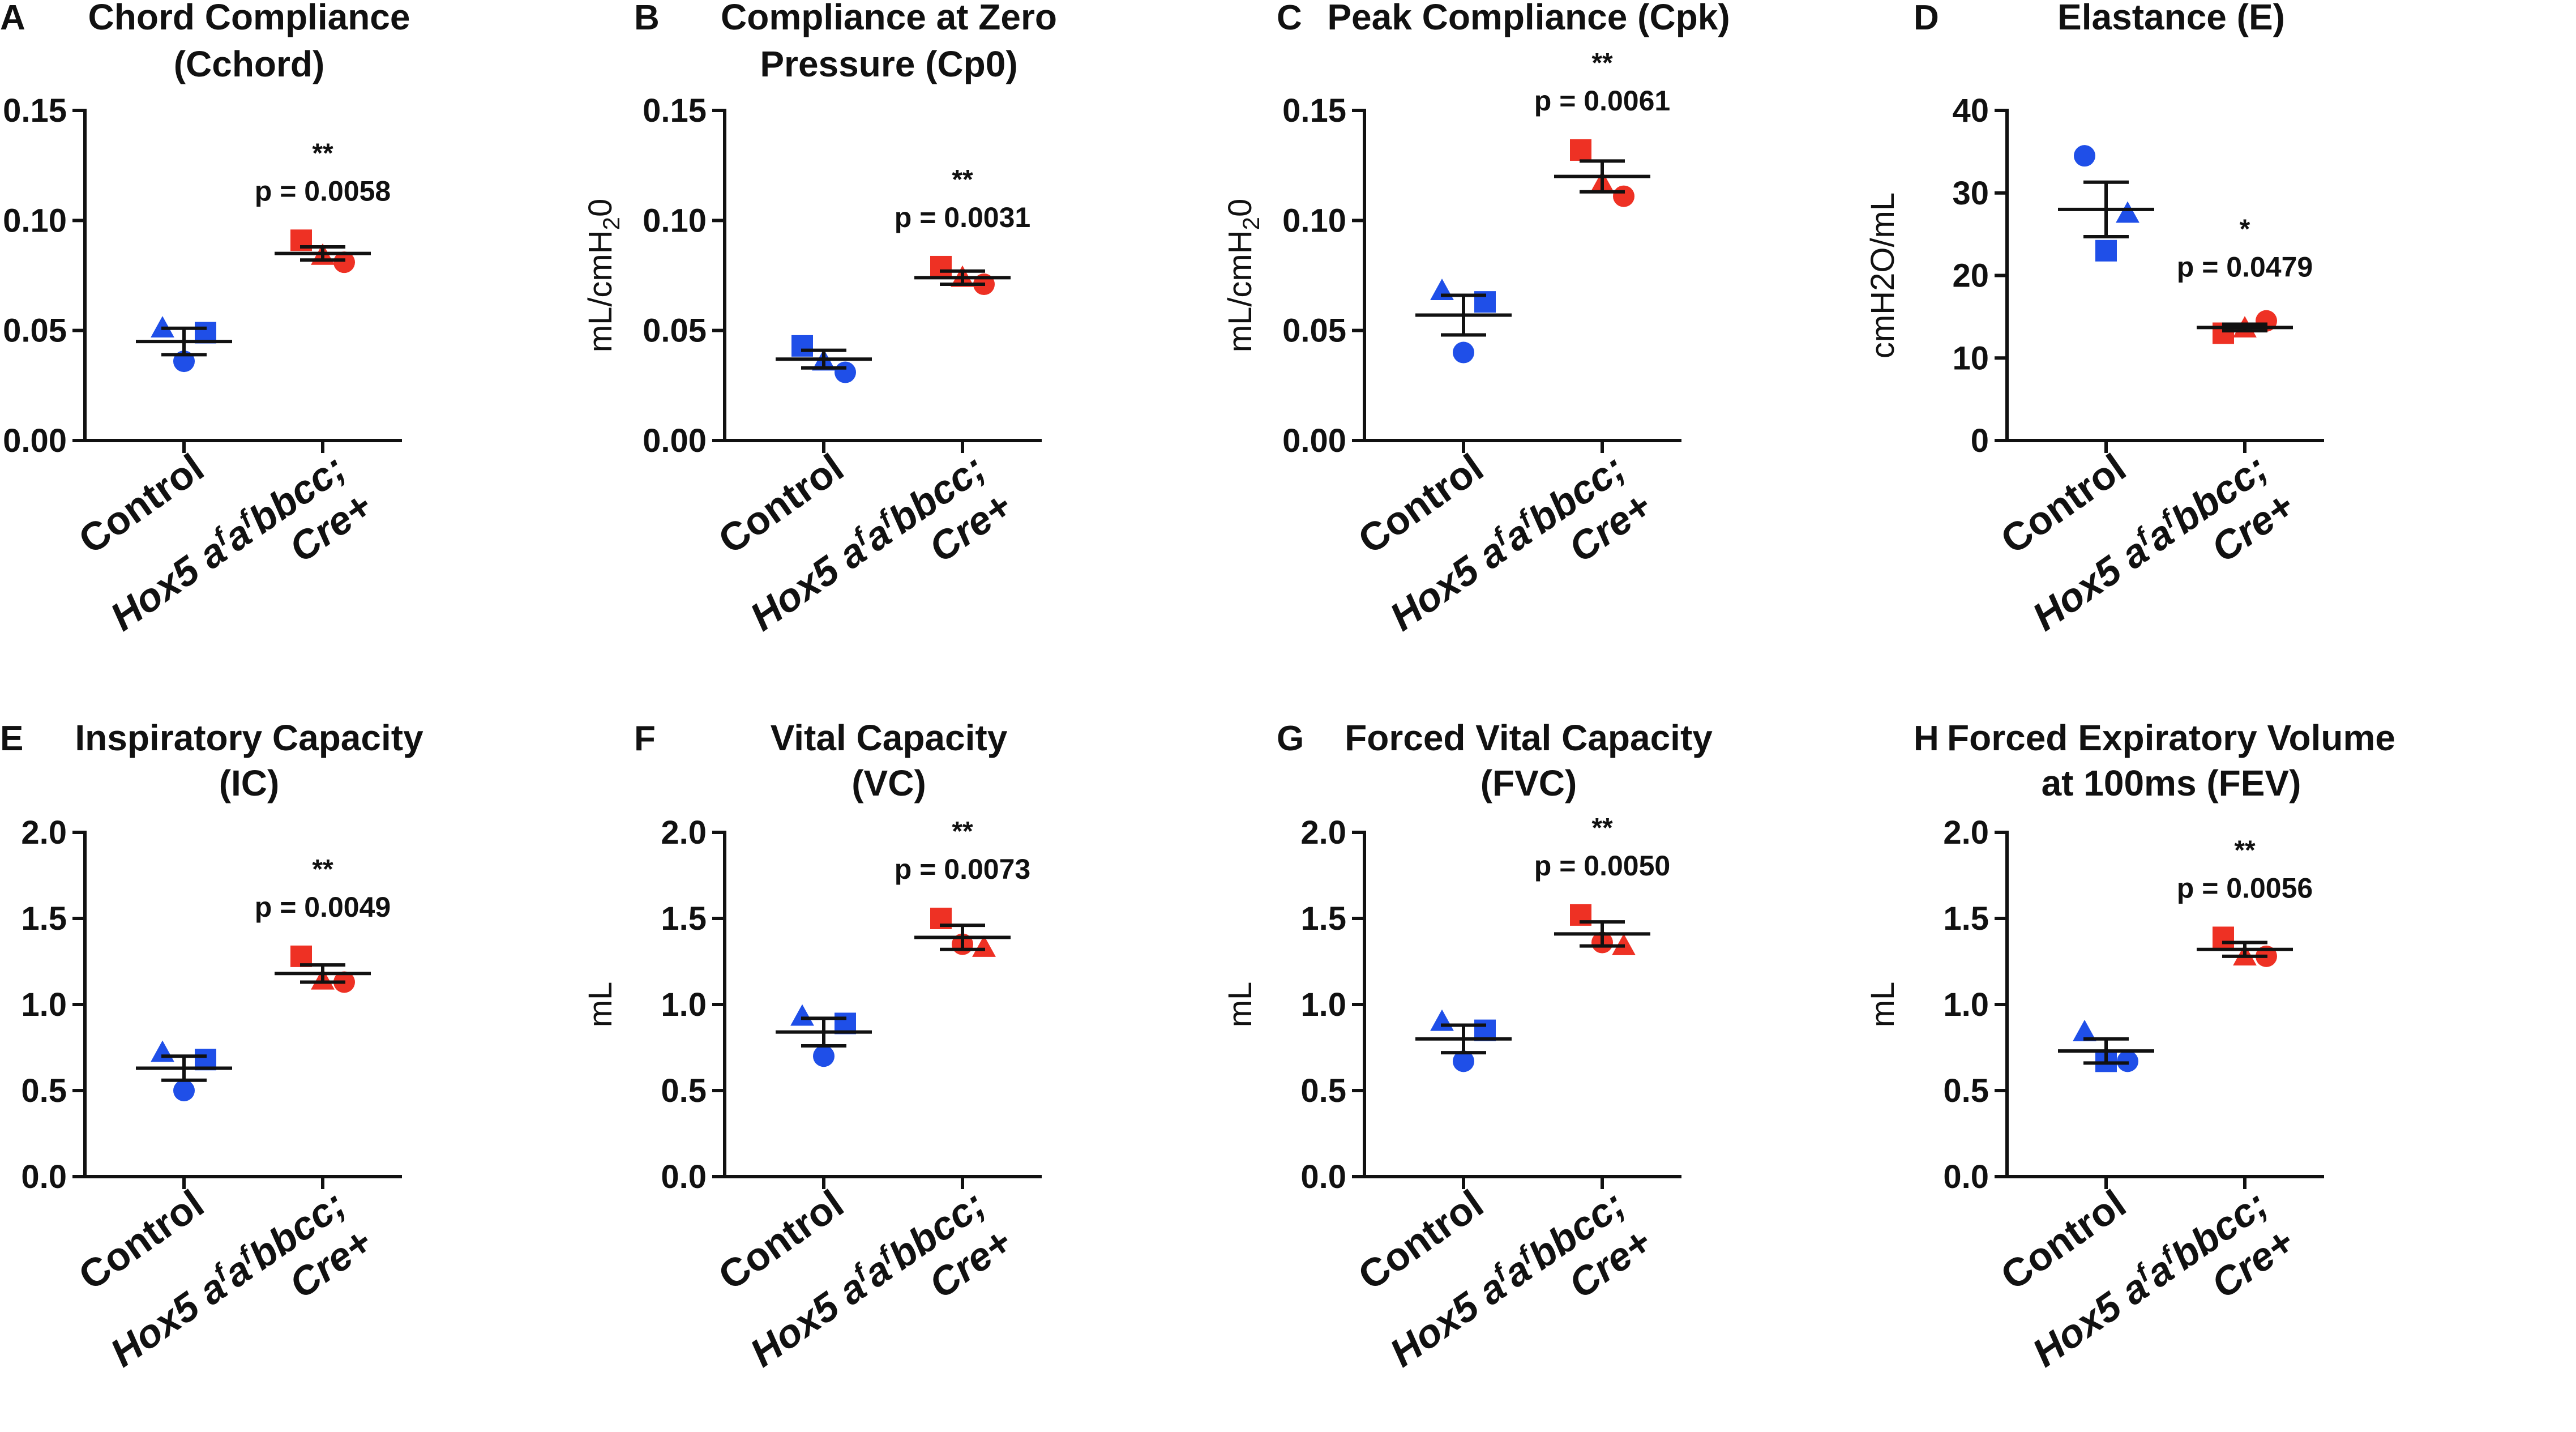  What do you see at coordinates (962, 869) in the screenshot?
I see `p-value-label: p = 0.0073` at bounding box center [962, 869].